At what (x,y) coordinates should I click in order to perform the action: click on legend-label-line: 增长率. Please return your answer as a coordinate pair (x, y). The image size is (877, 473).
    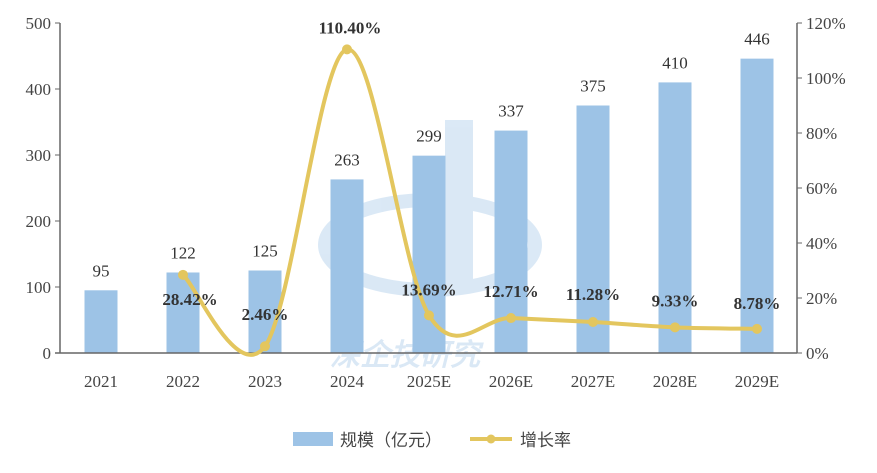
    Looking at the image, I should click on (545, 440).